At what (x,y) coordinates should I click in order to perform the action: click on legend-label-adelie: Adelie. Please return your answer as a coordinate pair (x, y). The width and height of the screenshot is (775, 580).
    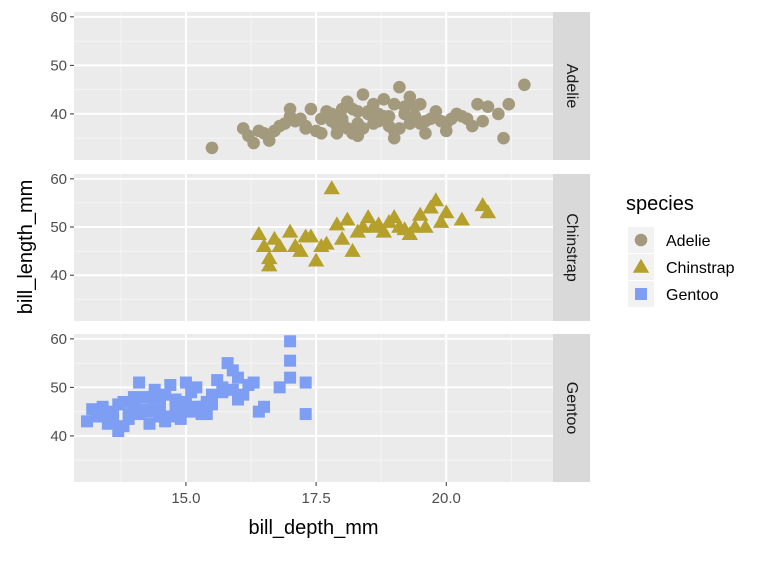
    Looking at the image, I should click on (688, 241).